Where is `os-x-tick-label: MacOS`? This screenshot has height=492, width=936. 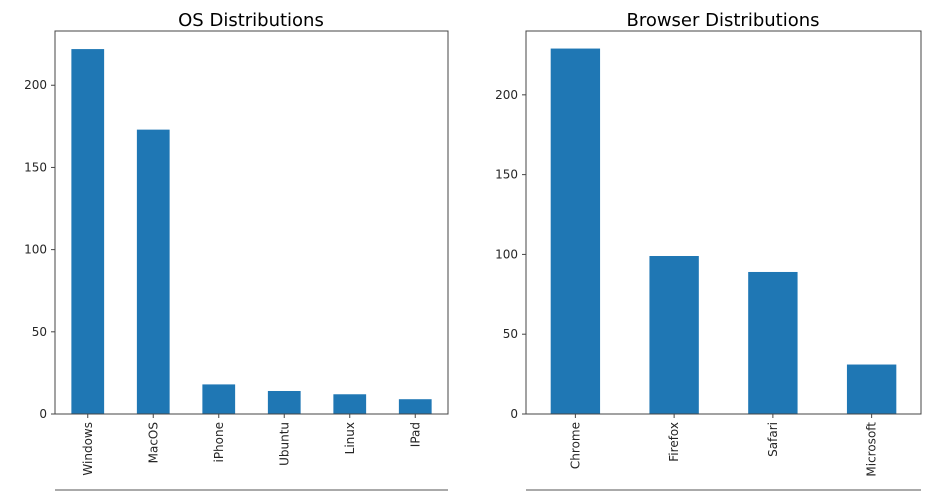 os-x-tick-label: MacOS is located at coordinates (153, 442).